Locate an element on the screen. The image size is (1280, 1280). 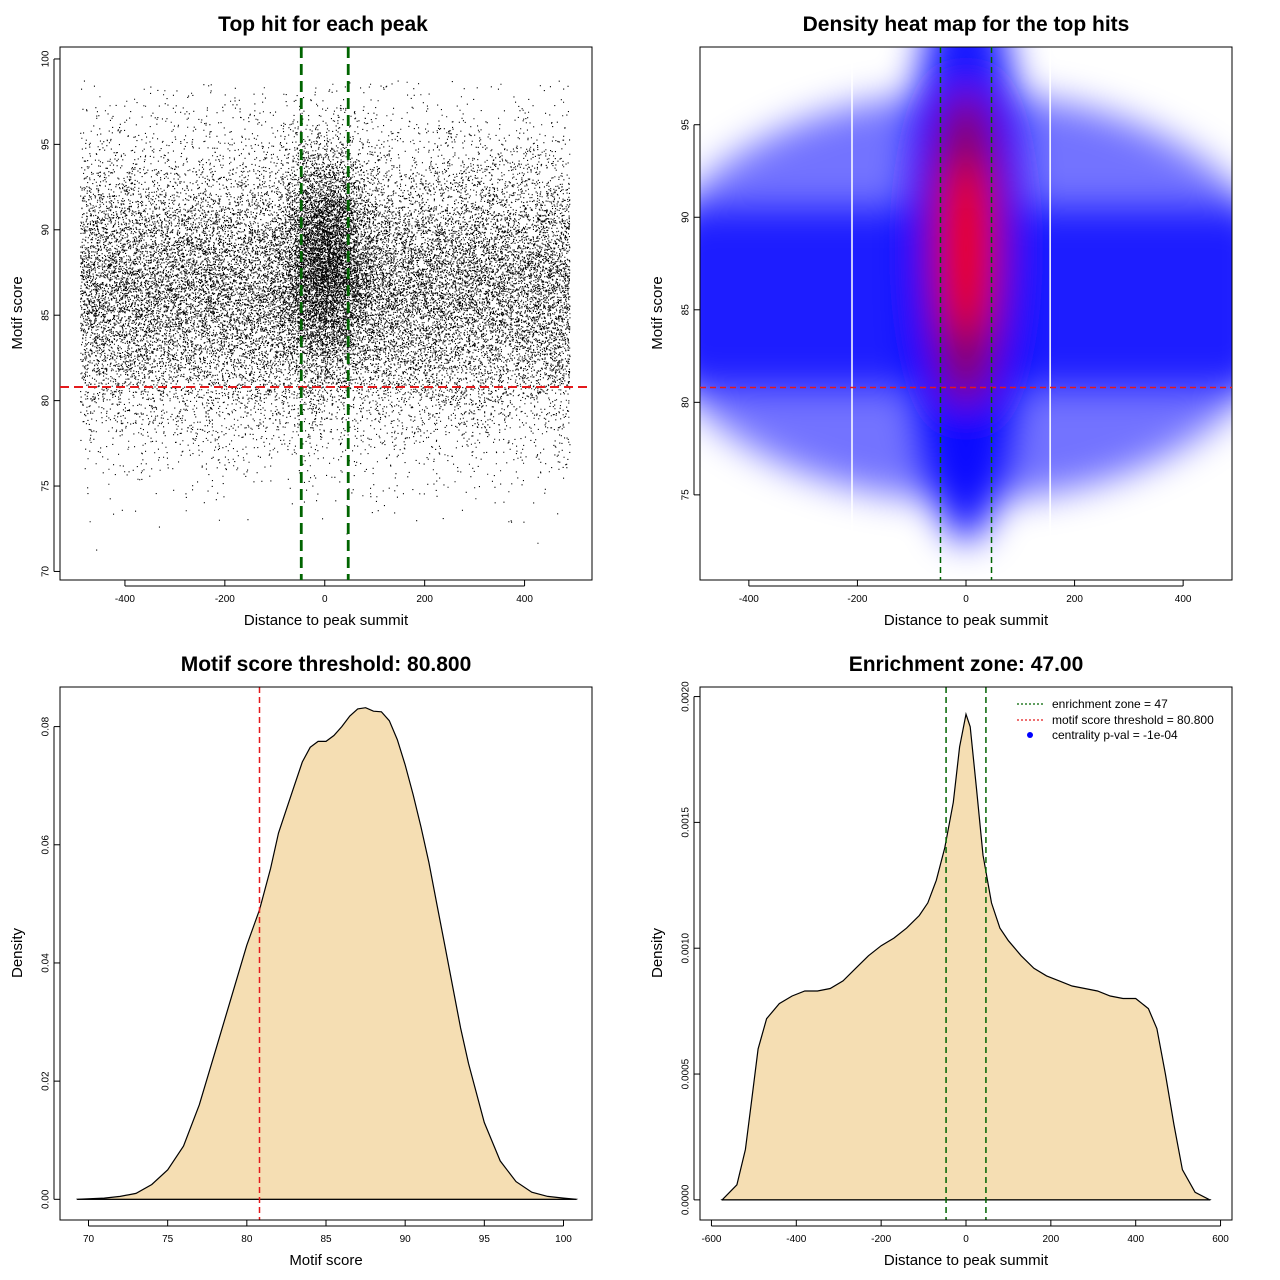
scatter-x-tick-label: -400 is located at coordinates (125, 599).